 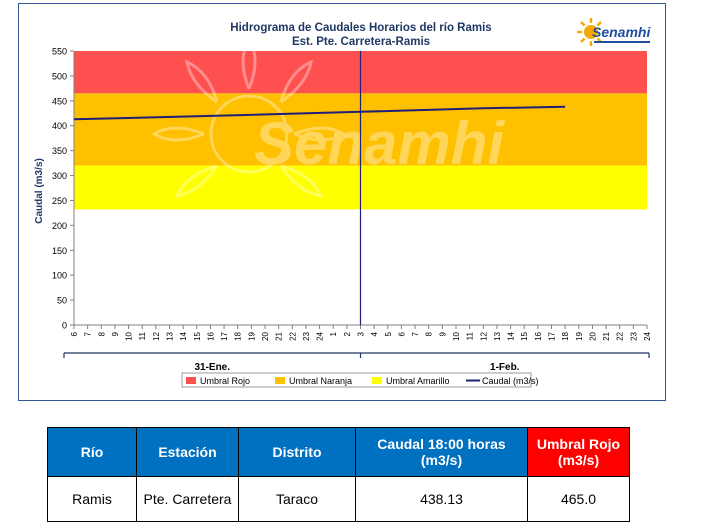 What do you see at coordinates (347, 333) in the screenshot?
I see `x-tick-label: 2` at bounding box center [347, 333].